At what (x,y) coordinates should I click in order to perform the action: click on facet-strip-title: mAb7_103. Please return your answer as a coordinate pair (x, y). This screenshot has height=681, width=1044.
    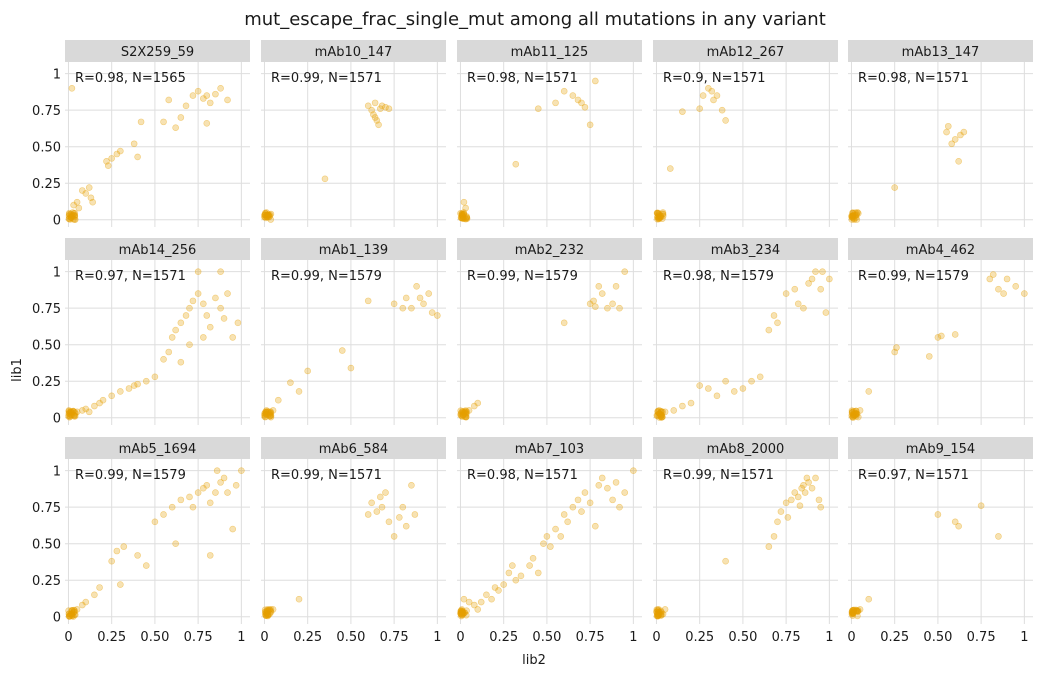
    Looking at the image, I should click on (549, 449).